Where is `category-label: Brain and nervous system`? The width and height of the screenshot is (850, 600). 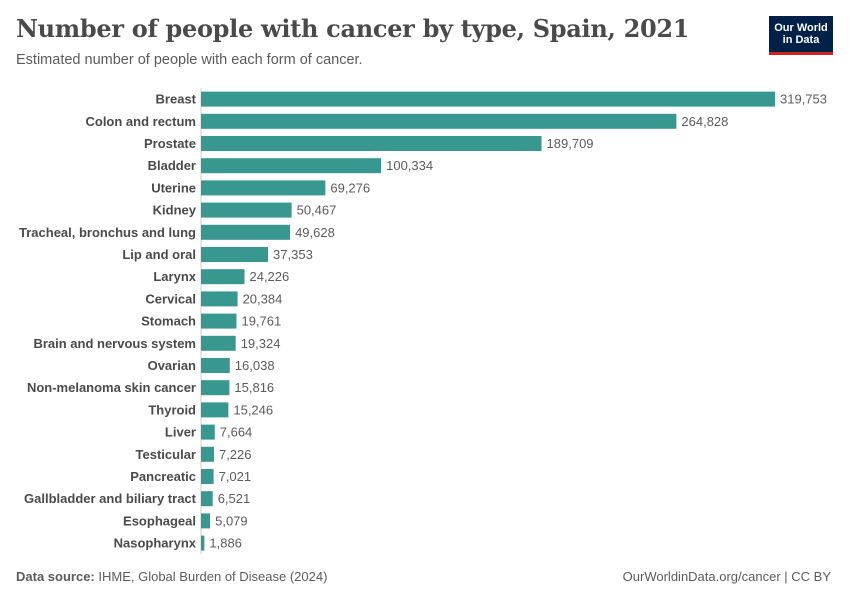
category-label: Brain and nervous system is located at coordinates (114, 343).